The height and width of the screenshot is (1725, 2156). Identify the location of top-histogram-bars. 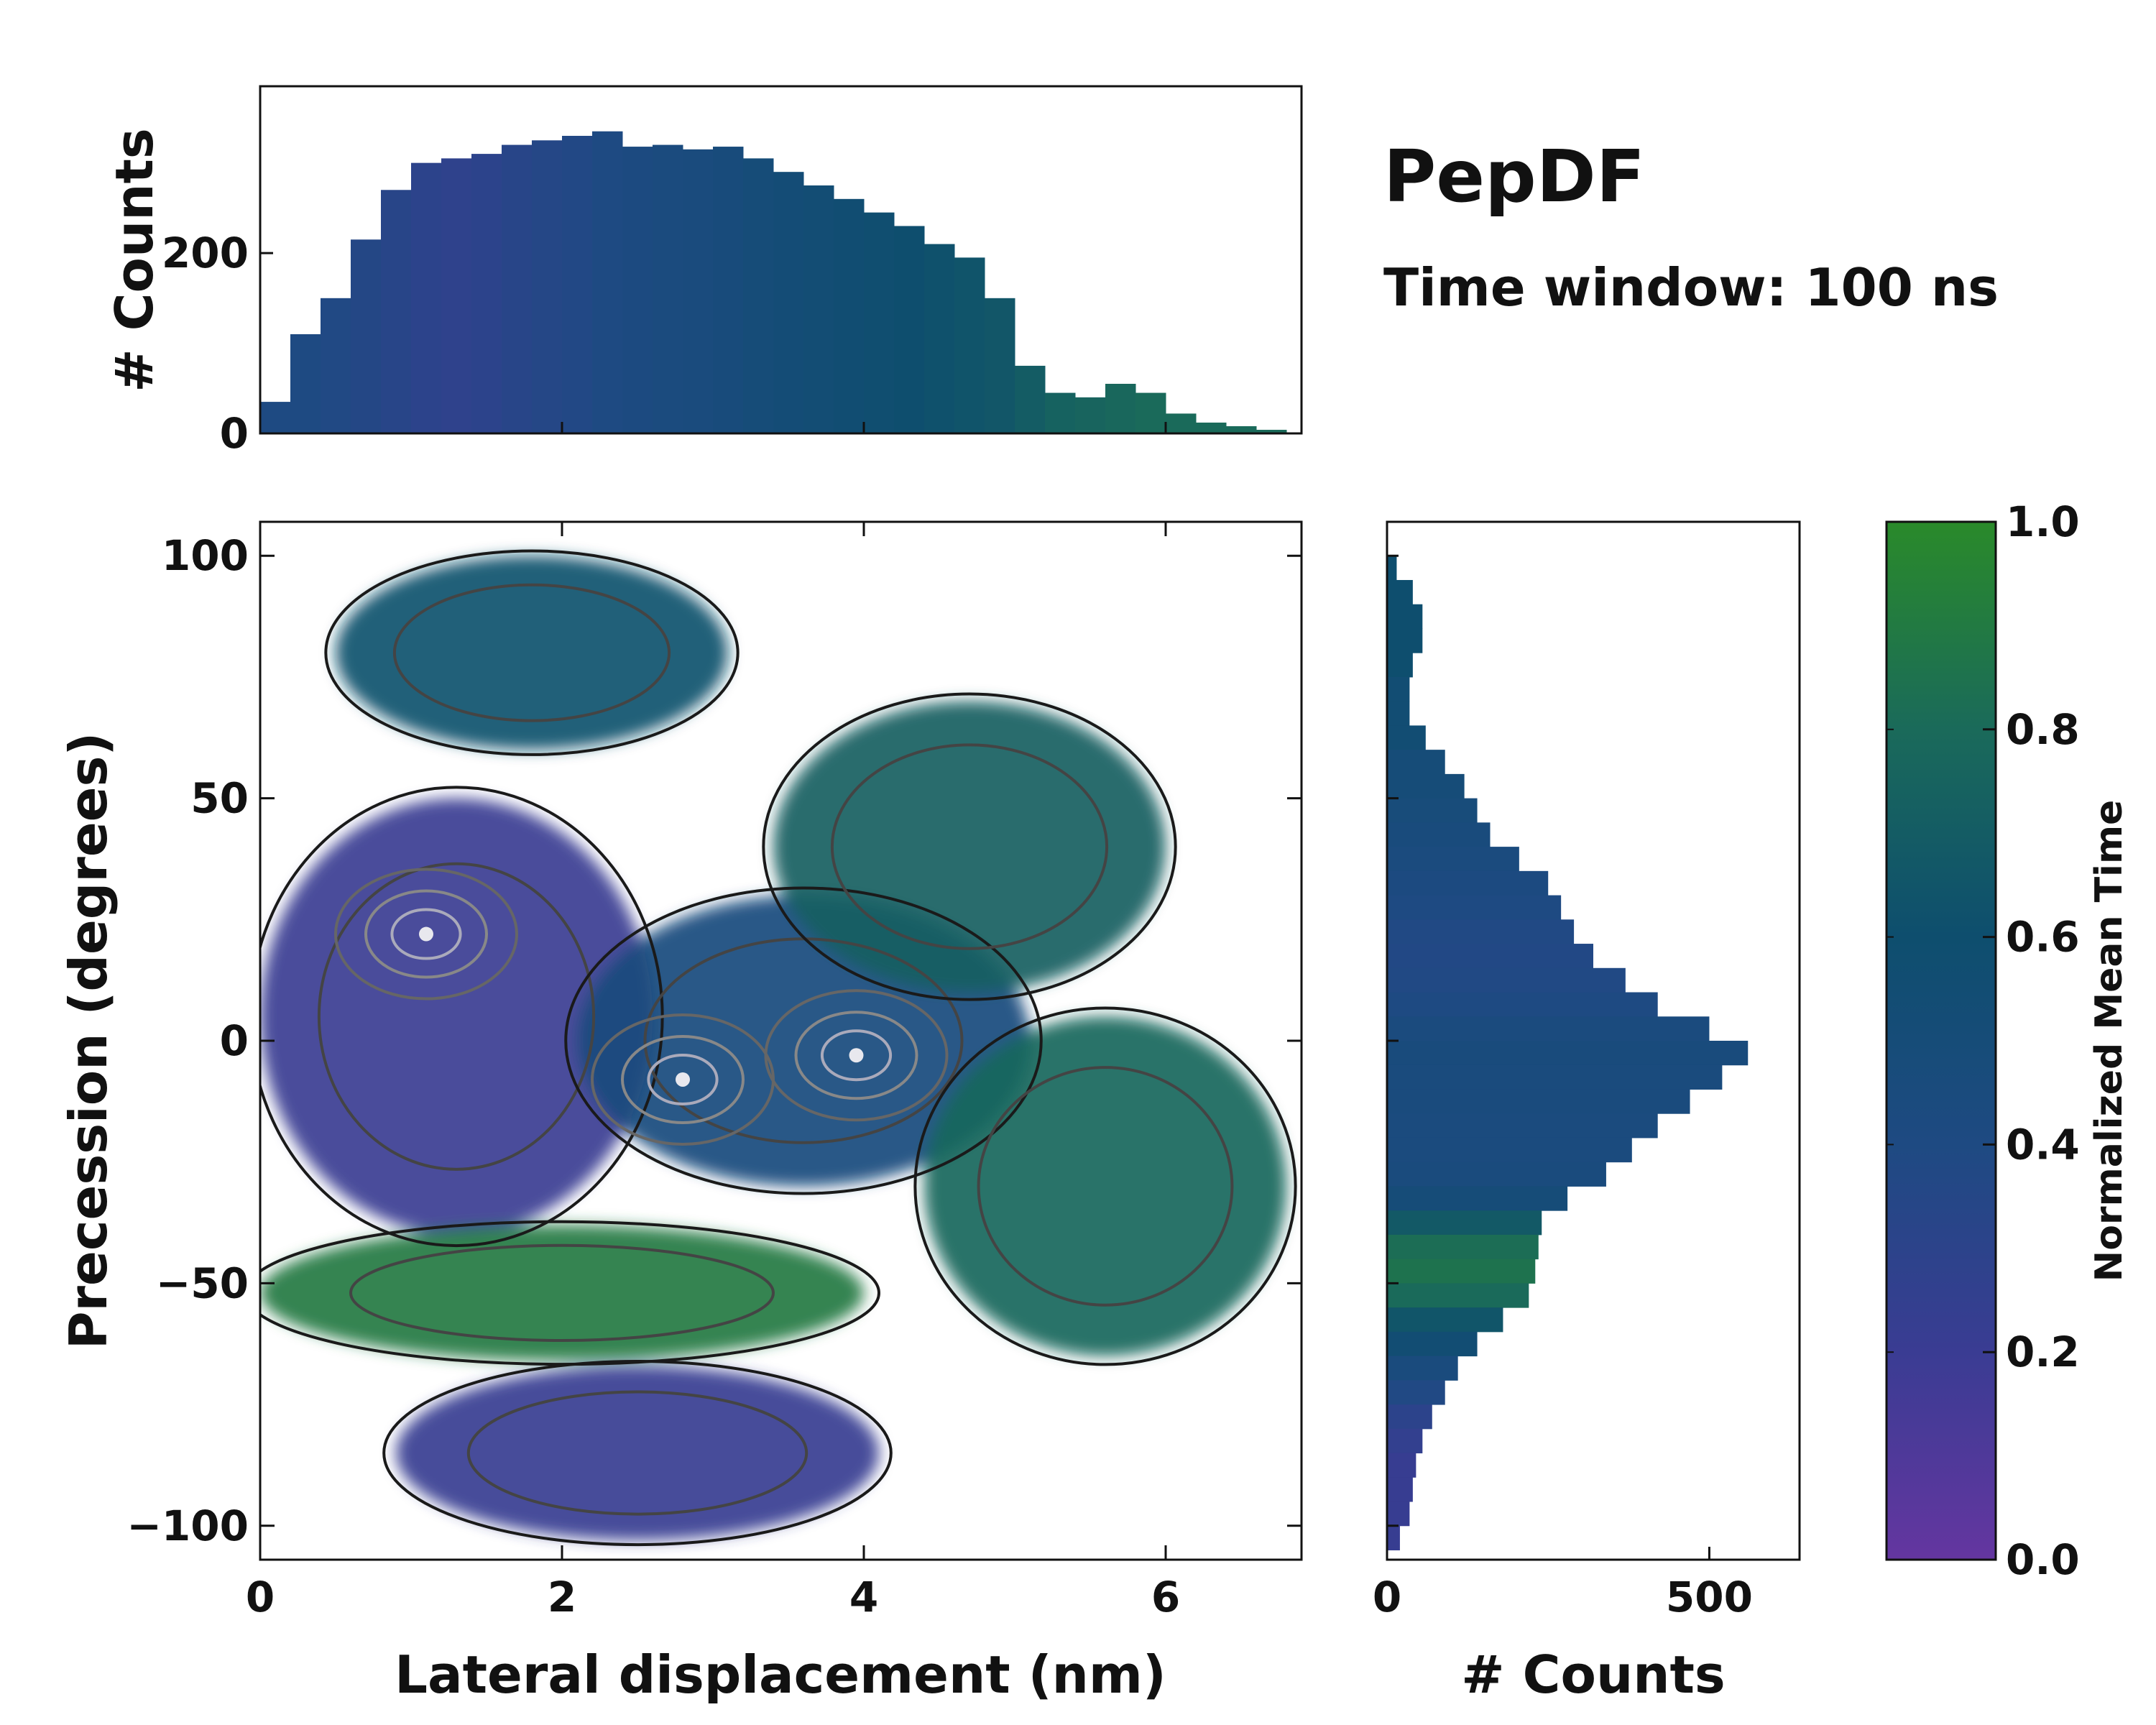
(774, 282).